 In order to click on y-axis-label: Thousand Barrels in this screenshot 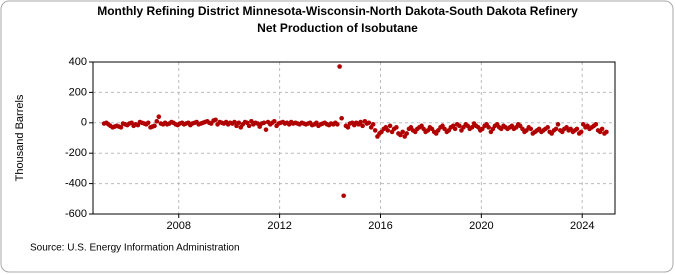, I will do `click(20, 137)`.